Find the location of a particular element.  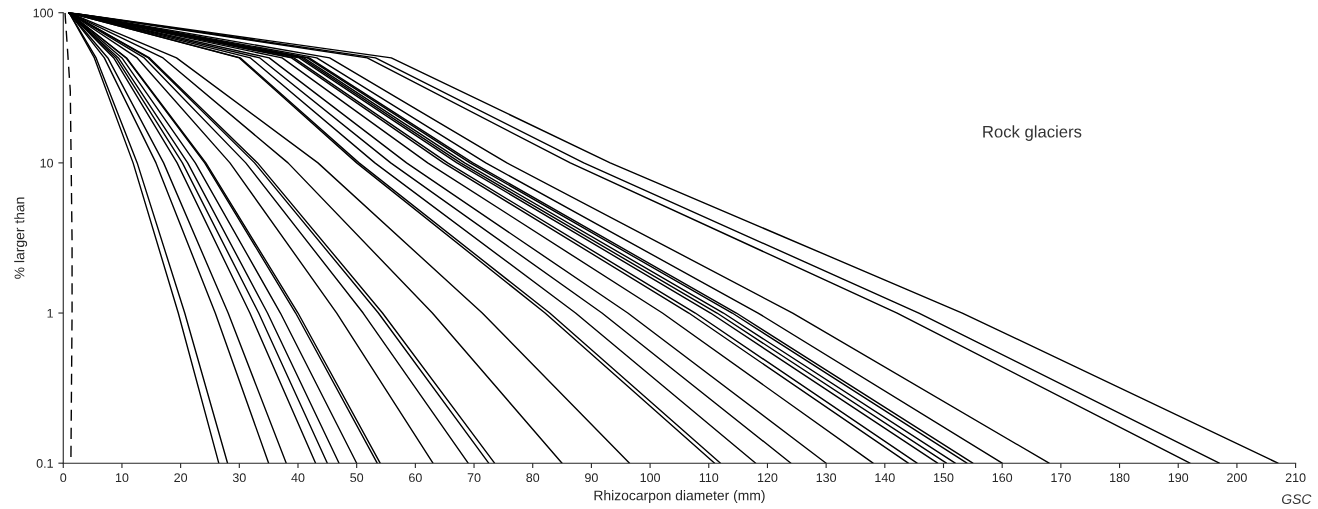

x-tick-label: 40 is located at coordinates (298, 478).